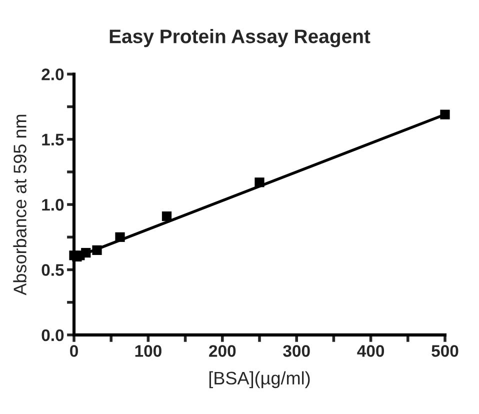 The height and width of the screenshot is (414, 479). Describe the element at coordinates (370, 351) in the screenshot. I see `x-tick-label: 400` at that location.